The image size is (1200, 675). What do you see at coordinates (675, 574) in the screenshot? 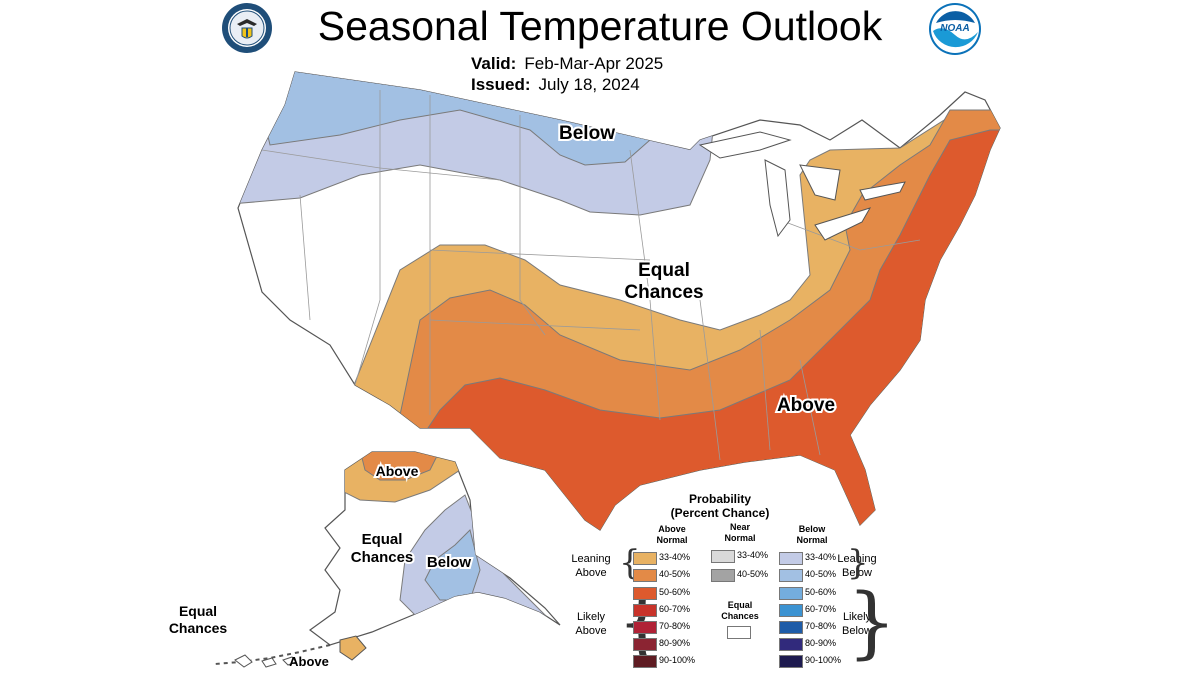
I see `label-above-40-50: 40-50%` at bounding box center [675, 574].